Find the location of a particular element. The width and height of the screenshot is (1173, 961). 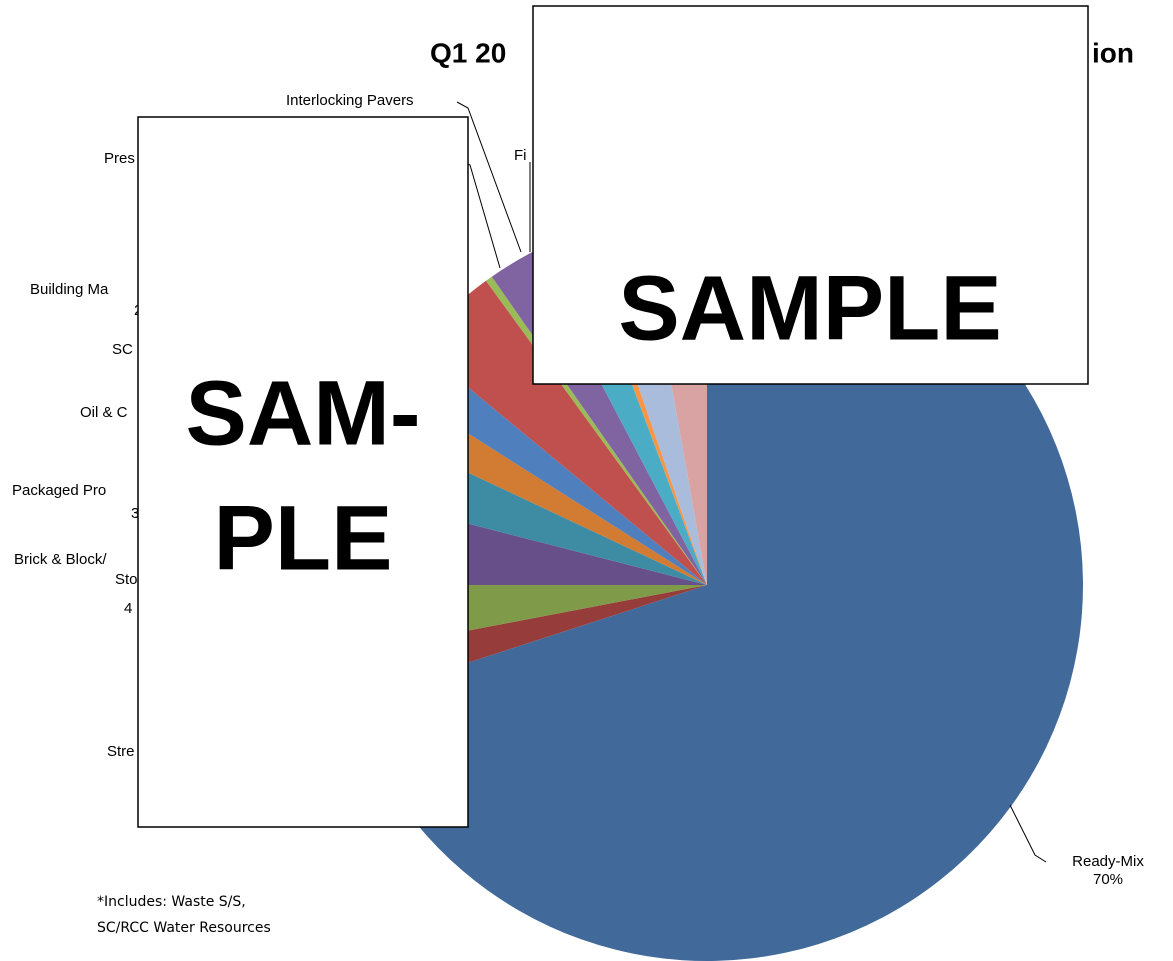

value-label: 70% is located at coordinates (1108, 879).